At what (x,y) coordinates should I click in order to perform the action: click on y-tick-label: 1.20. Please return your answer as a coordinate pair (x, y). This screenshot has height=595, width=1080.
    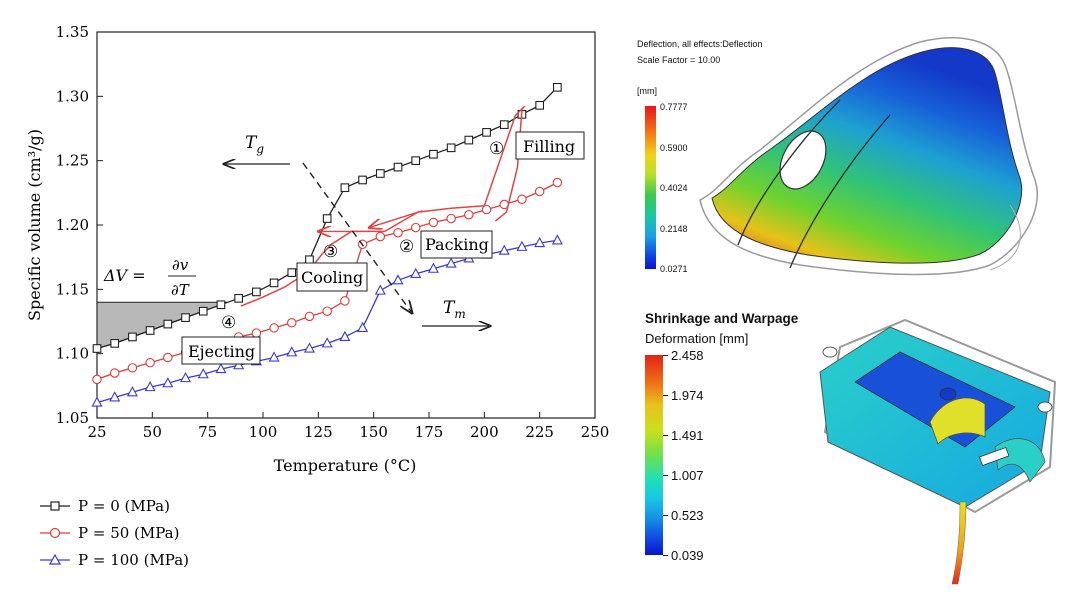
    Looking at the image, I should click on (72, 225).